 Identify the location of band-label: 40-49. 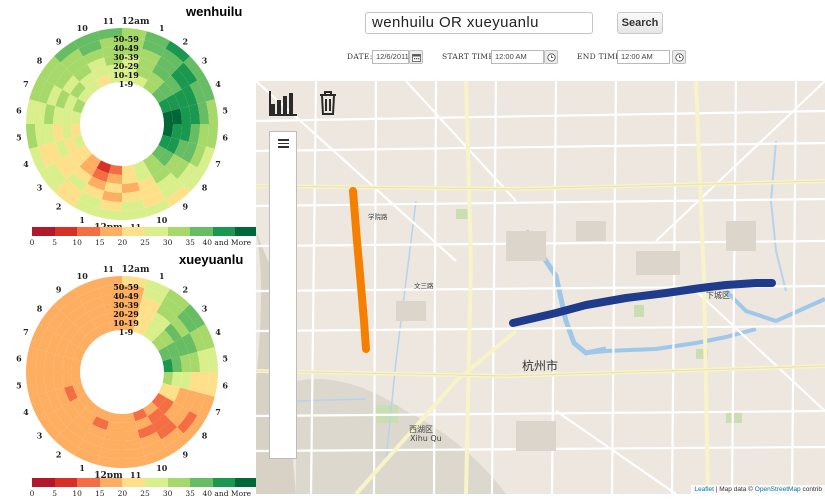
(126, 48).